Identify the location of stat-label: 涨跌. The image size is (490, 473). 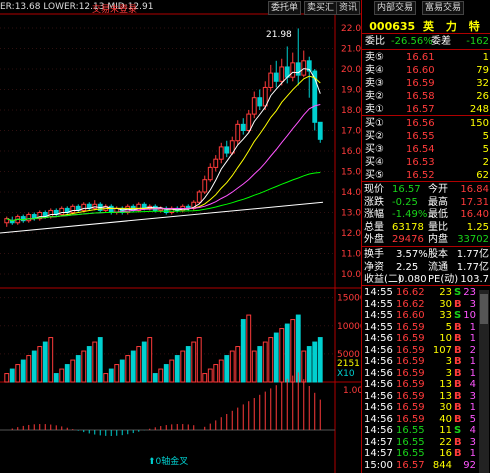
(374, 202).